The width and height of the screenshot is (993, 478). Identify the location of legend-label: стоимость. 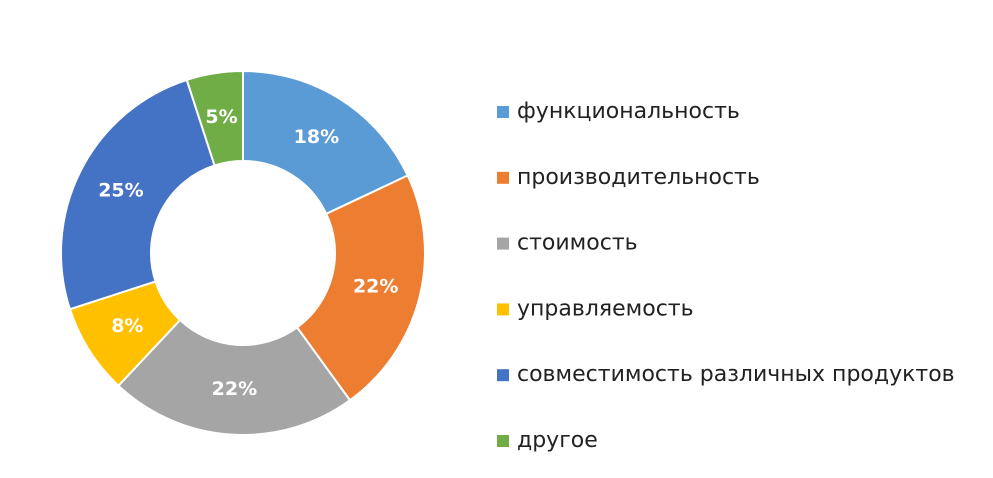
(577, 243).